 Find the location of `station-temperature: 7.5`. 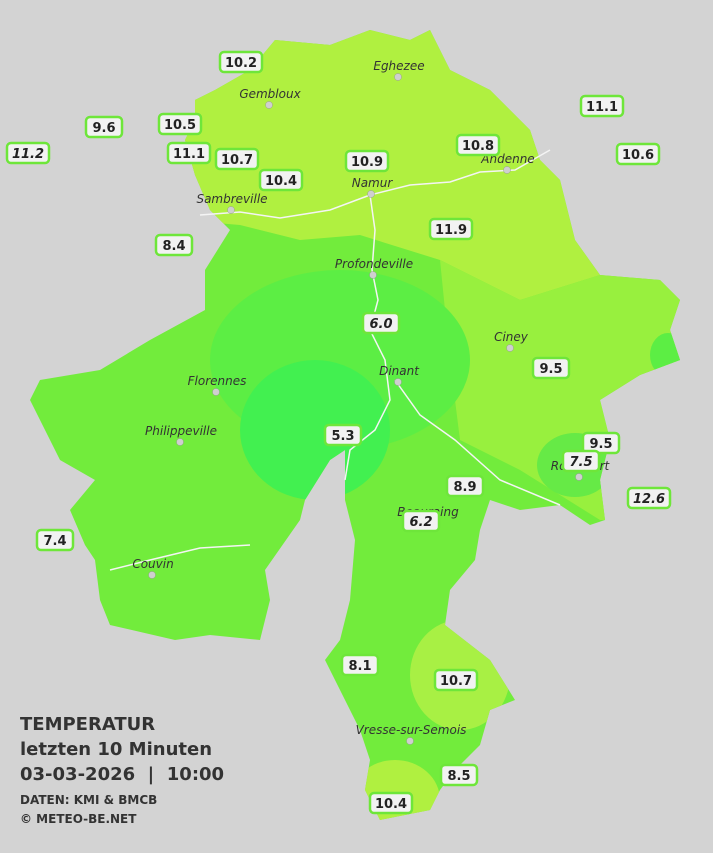

station-temperature: 7.5 is located at coordinates (580, 462).